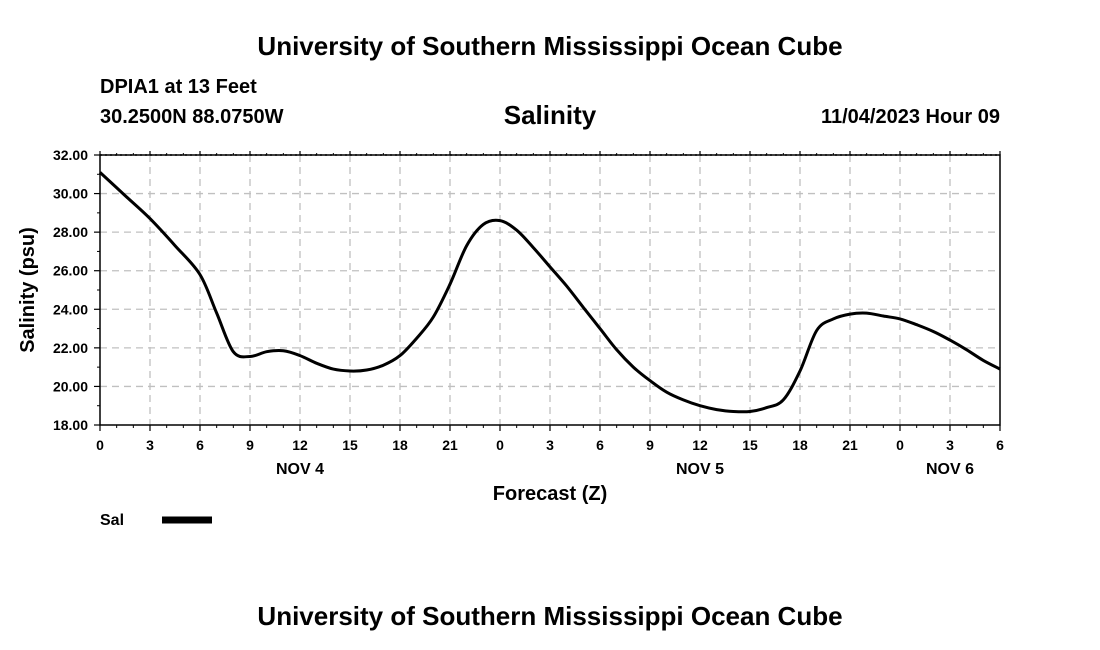 The image size is (1100, 650). Describe the element at coordinates (550, 494) in the screenshot. I see `x-axis-label: Forecast (Z)` at that location.